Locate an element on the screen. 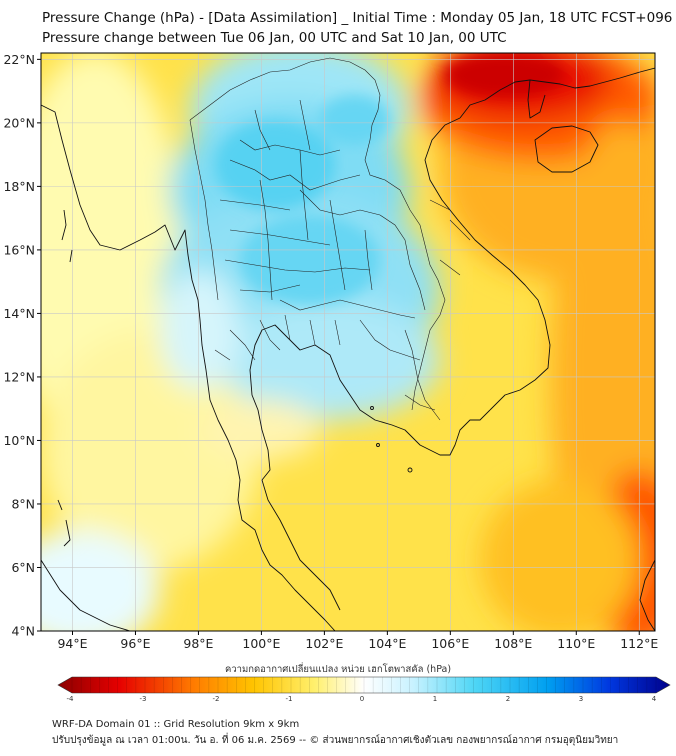 Image resolution: width=676 pixels, height=756 pixels. colorbar-tick-label: 1 is located at coordinates (435, 699).